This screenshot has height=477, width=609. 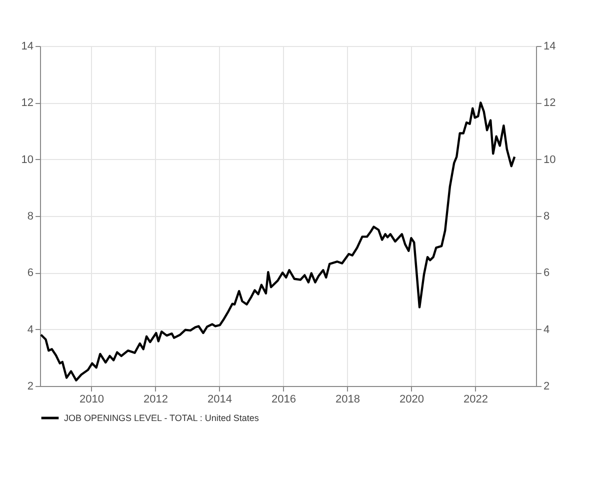 I want to click on y2-tick-label: 12, so click(x=550, y=103).